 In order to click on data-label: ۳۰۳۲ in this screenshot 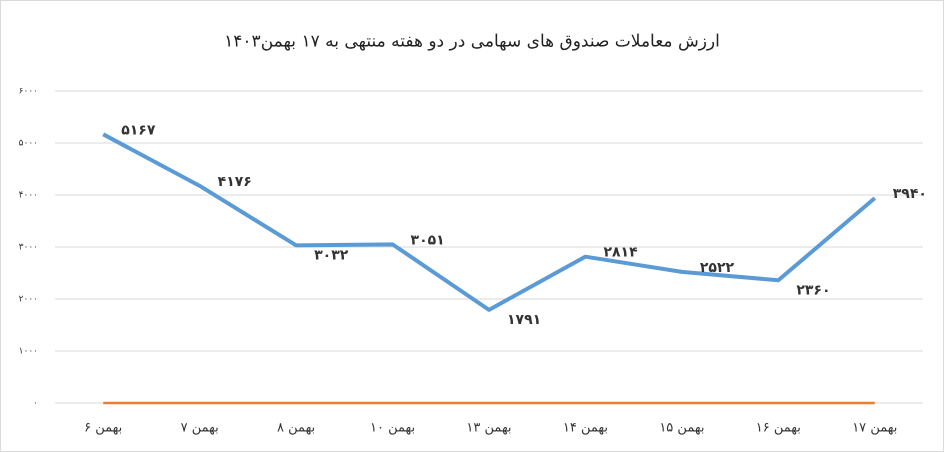, I will do `click(331, 255)`.